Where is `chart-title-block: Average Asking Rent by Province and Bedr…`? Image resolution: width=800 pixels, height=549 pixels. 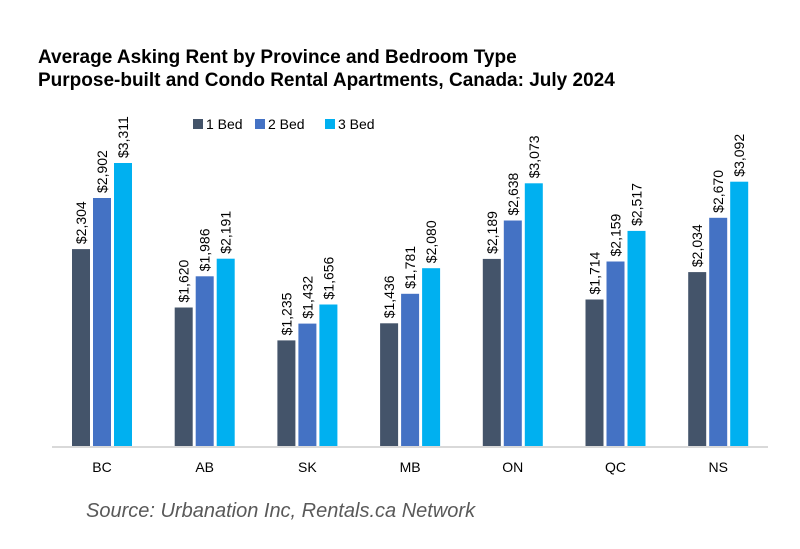
chart-title-block: Average Asking Rent by Province and Bedr… is located at coordinates (326, 69).